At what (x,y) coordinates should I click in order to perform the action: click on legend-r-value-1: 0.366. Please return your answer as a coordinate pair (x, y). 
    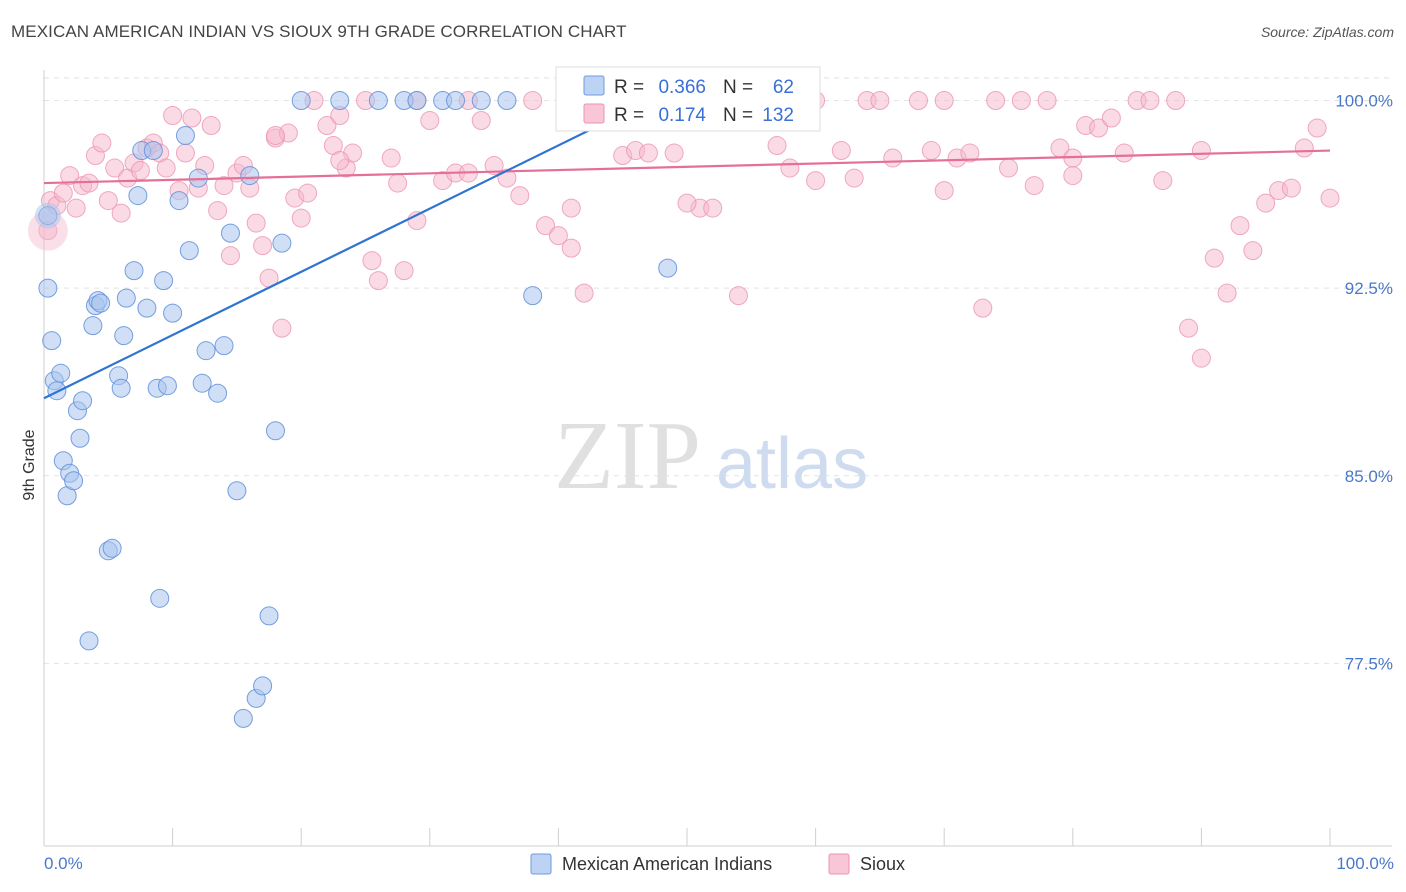
    Looking at the image, I should click on (682, 87).